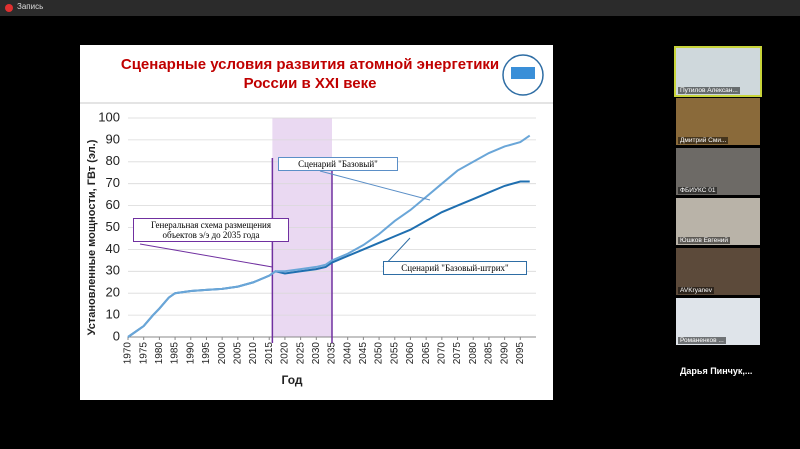  Describe the element at coordinates (113, 182) in the screenshot. I see `y-tick-label: 70` at that location.